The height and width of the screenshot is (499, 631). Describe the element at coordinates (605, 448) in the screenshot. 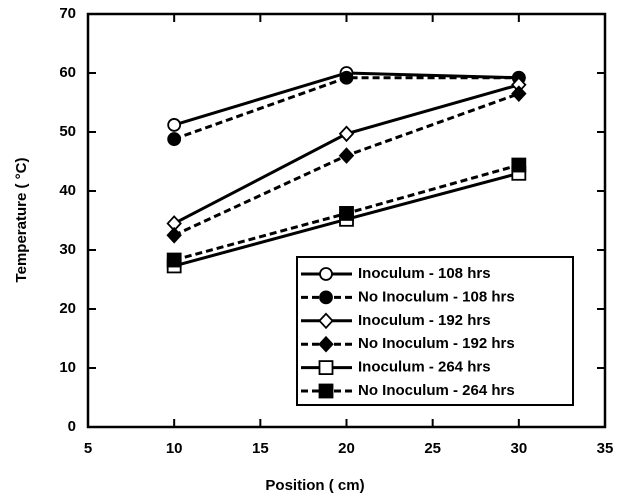

I see `x-tick-label: 35` at that location.